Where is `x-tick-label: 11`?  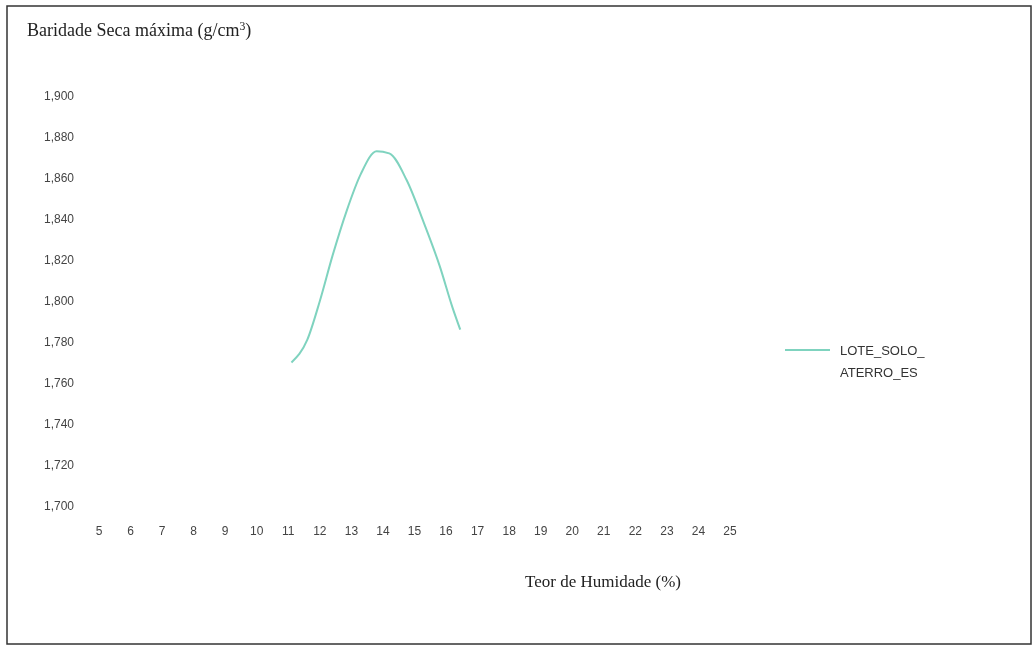
x-tick-label: 11 is located at coordinates (288, 531).